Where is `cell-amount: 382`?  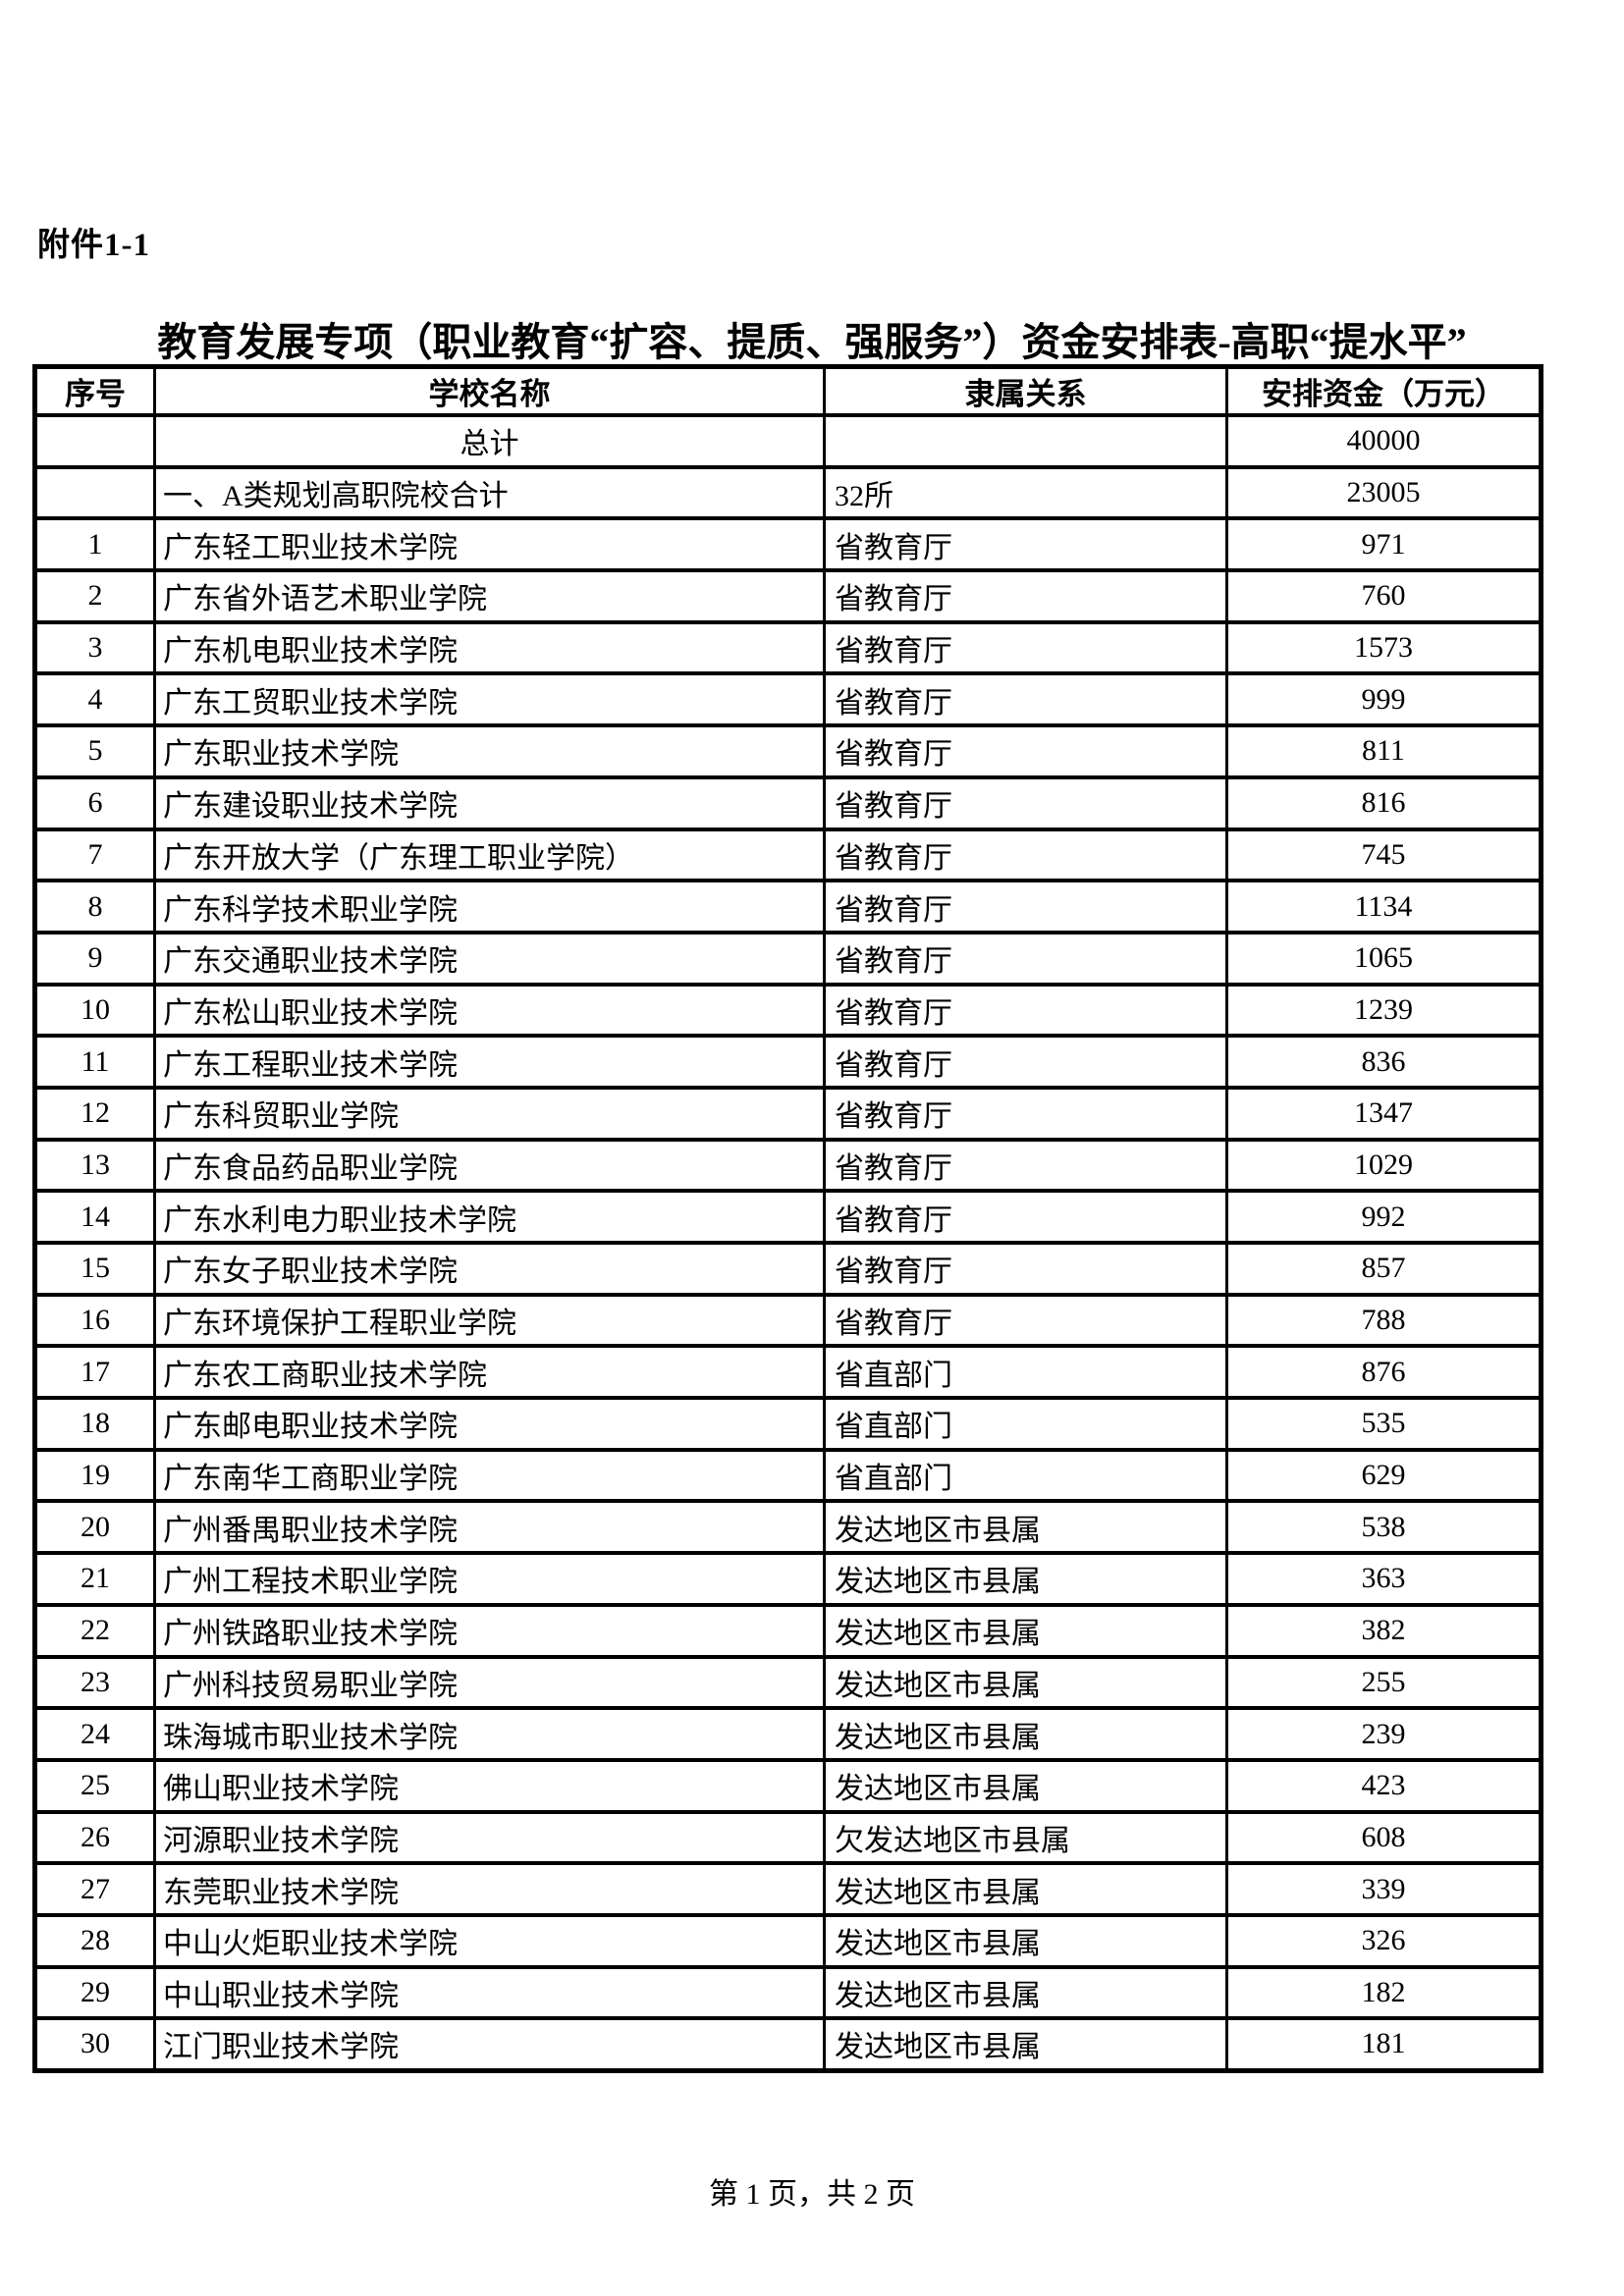
cell-amount: 382 is located at coordinates (1384, 1630).